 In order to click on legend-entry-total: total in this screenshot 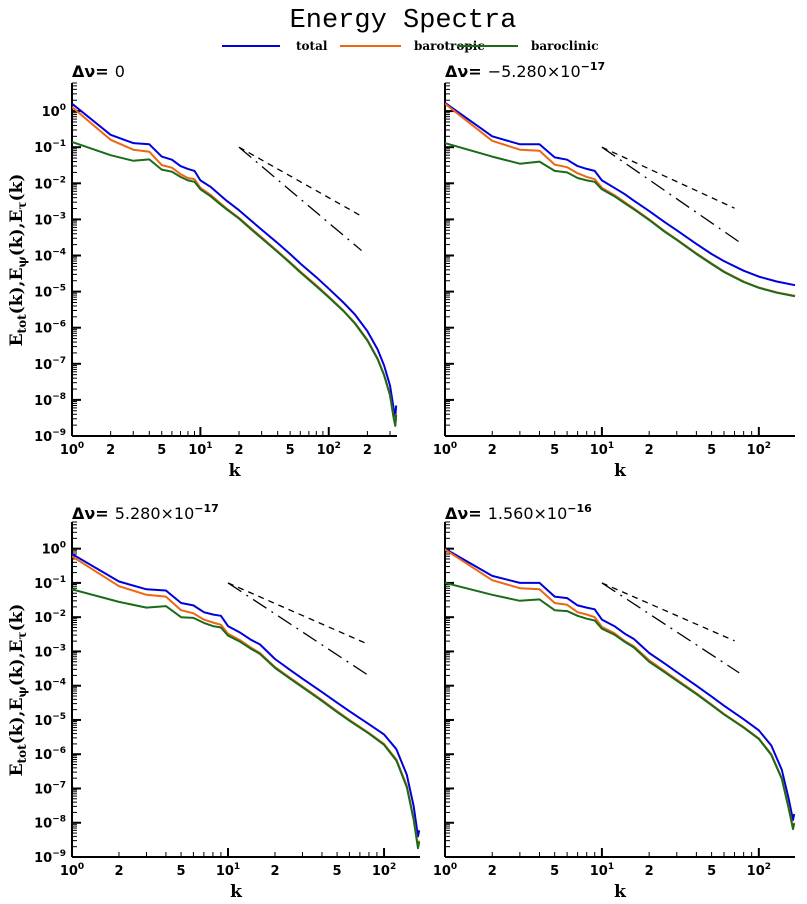, I will do `click(275, 46)`.